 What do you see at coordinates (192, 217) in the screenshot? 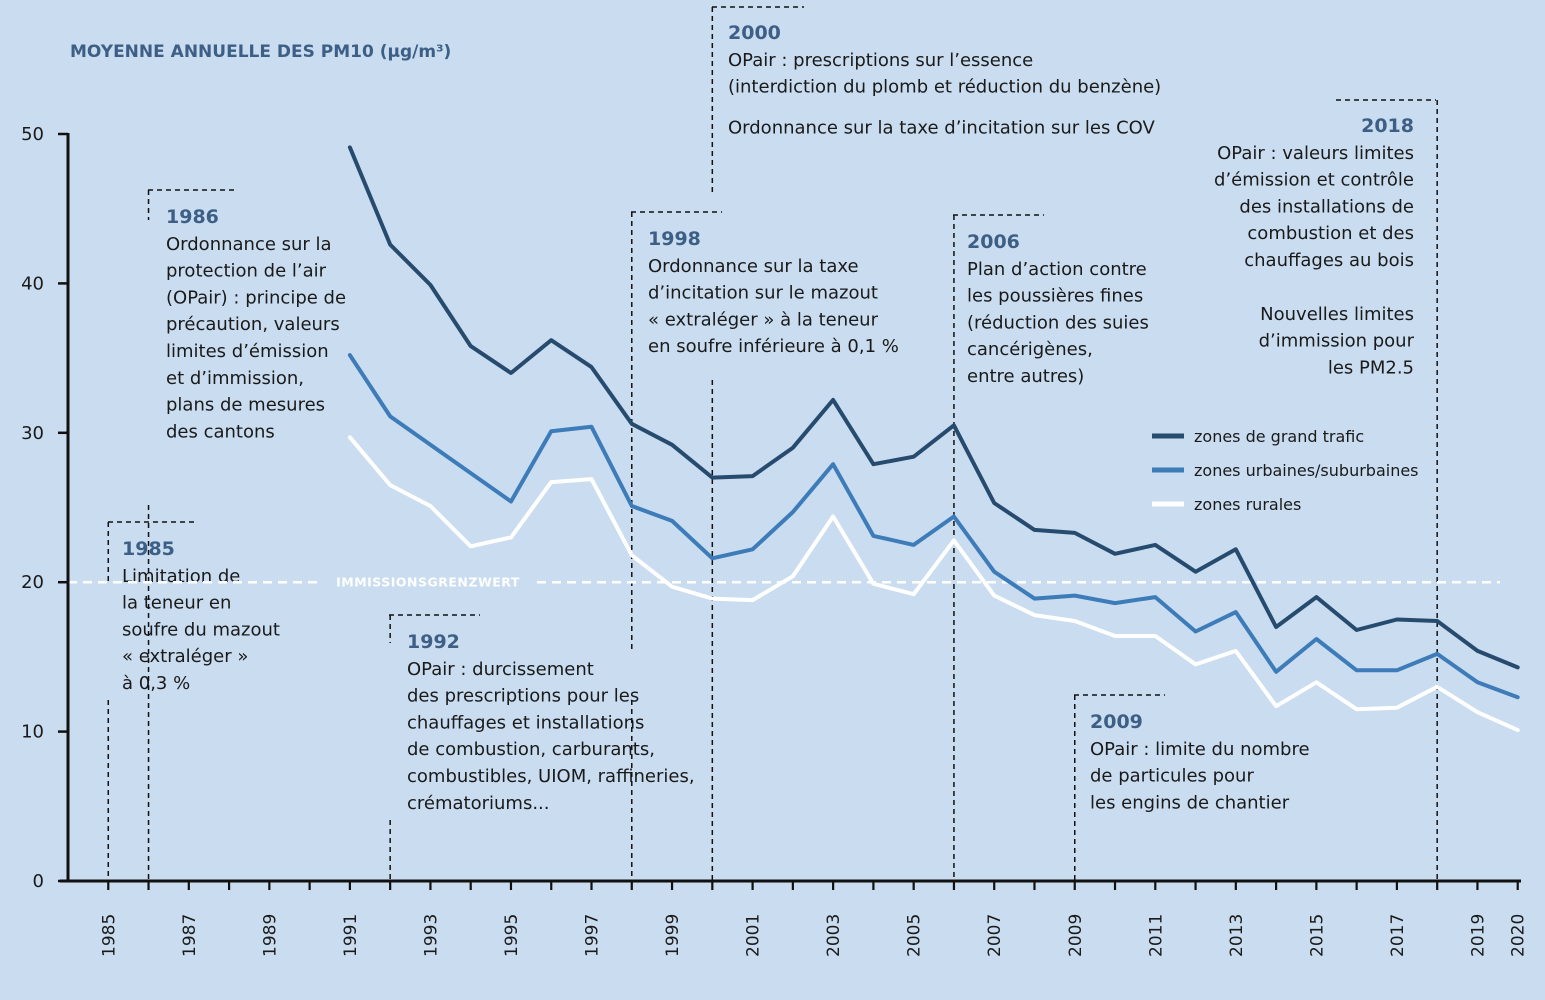
I see `annotation-year: 1986` at bounding box center [192, 217].